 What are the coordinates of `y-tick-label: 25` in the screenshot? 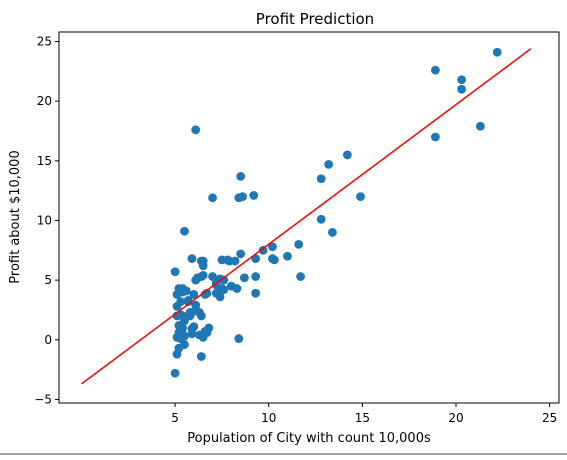 It's located at (44, 42).